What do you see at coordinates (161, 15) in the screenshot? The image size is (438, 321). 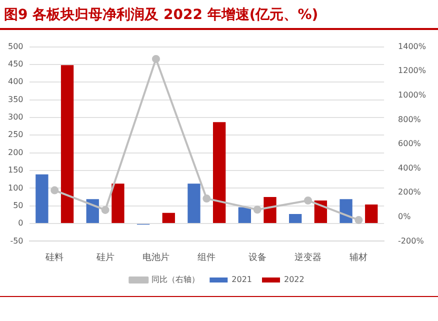 I see `chart-title: 图9 各板块归母净利润及 2022 年增速(亿元、%)` at bounding box center [161, 15].